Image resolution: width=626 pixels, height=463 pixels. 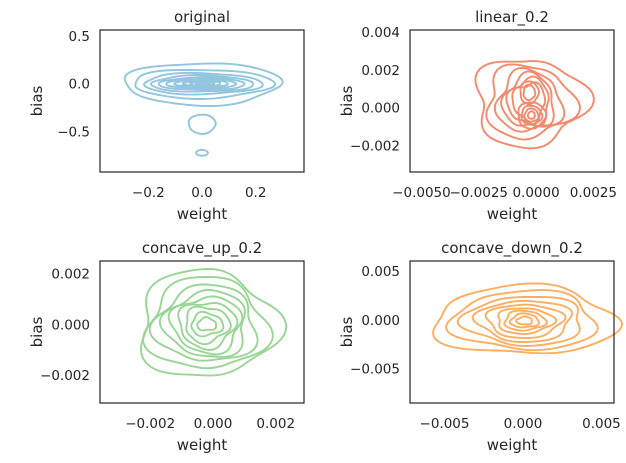 What do you see at coordinates (601, 424) in the screenshot?
I see `x-tick-label: 0.005` at bounding box center [601, 424].